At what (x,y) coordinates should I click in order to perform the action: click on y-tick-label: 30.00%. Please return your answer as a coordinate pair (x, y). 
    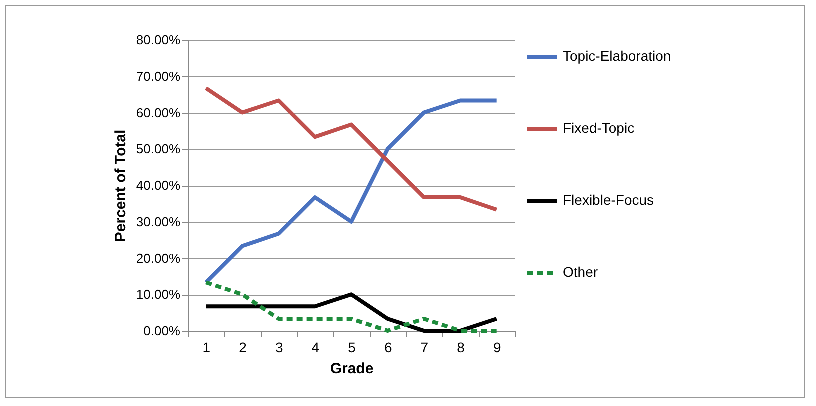
    Looking at the image, I should click on (158, 222).